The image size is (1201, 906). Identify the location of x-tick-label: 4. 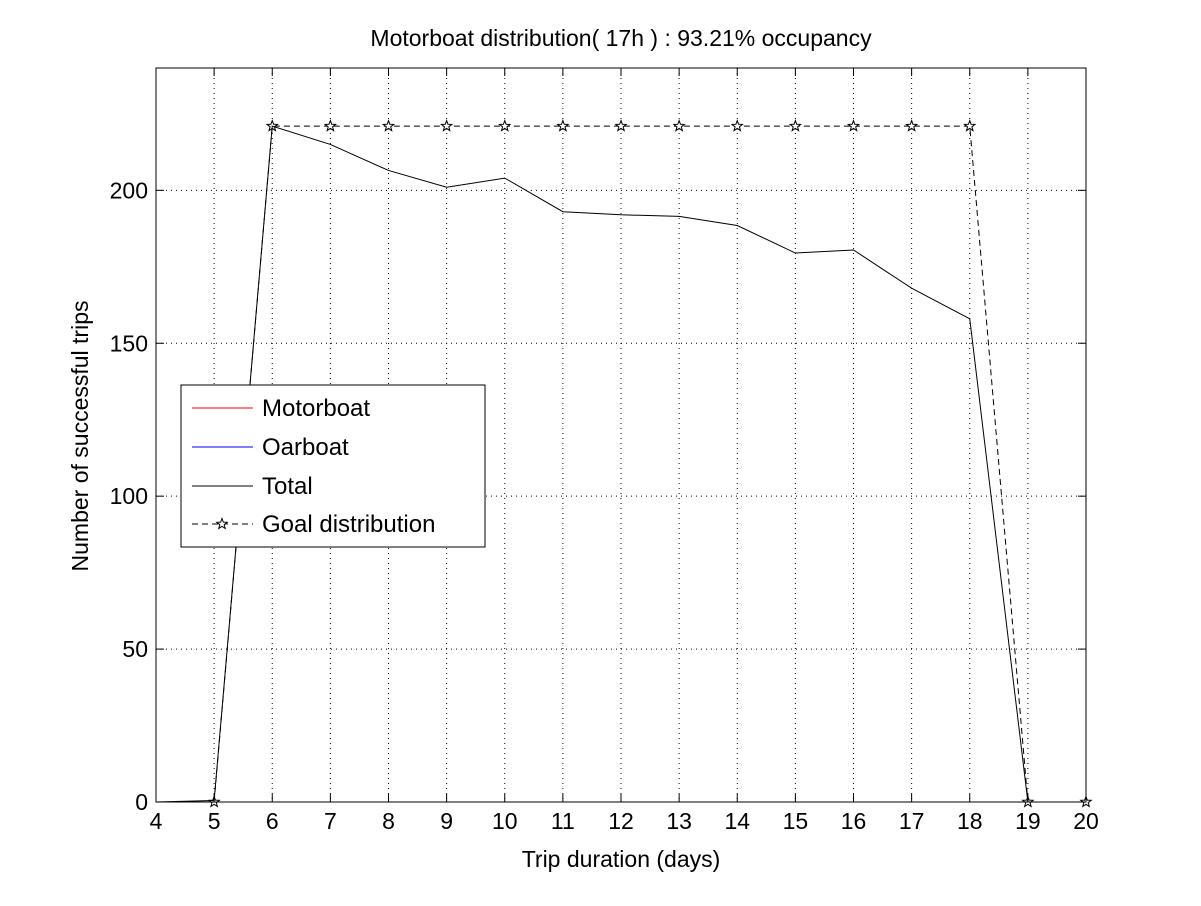
(156, 821).